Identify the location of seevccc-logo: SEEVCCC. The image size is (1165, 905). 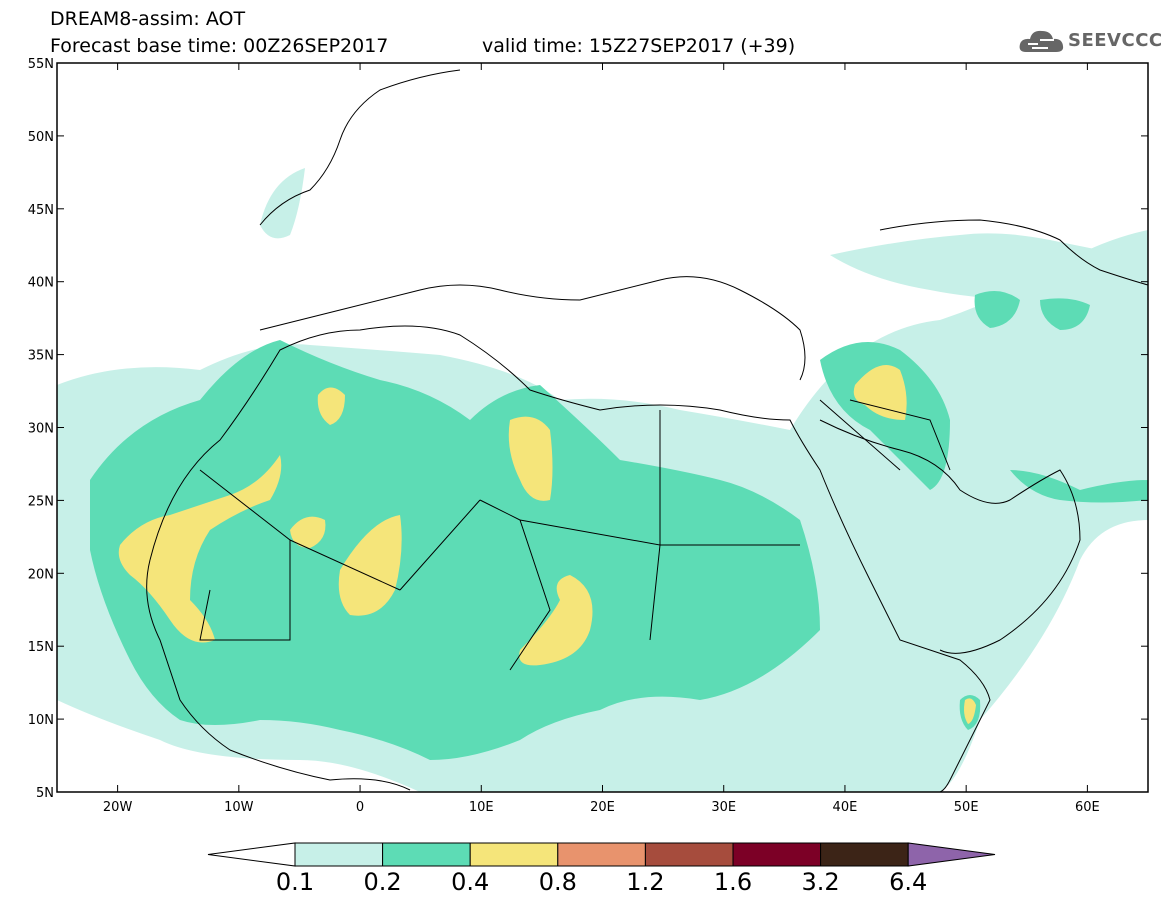
(1090, 41).